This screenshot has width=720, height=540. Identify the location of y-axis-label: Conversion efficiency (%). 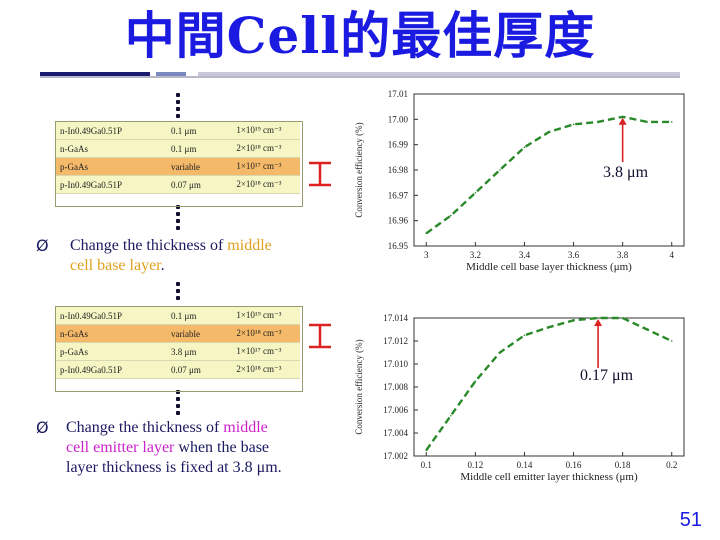
(359, 169).